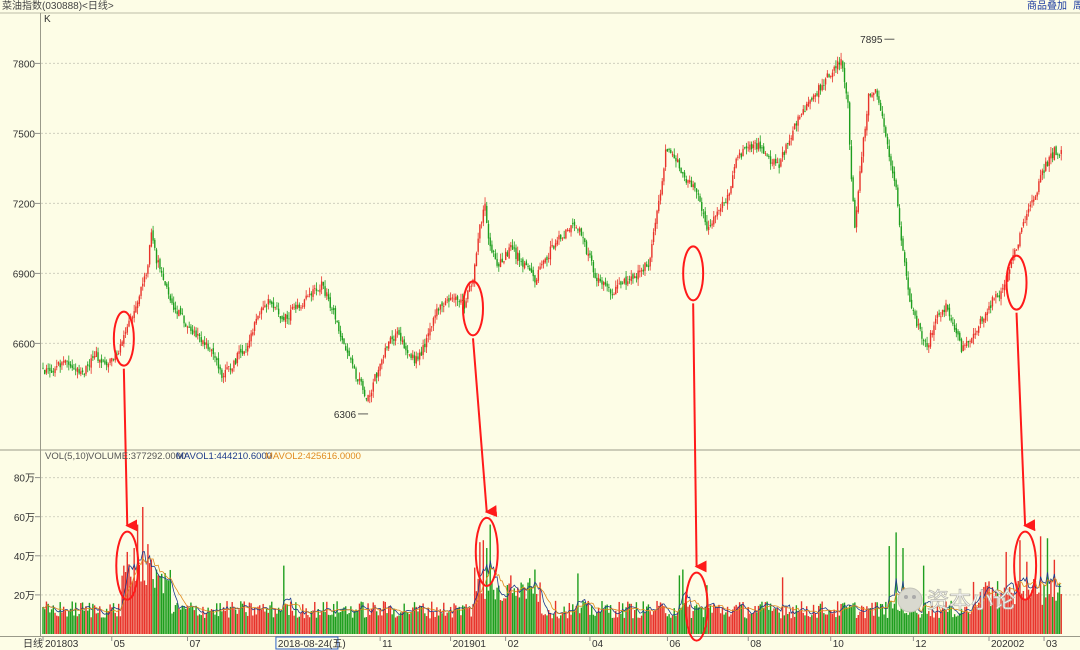 The height and width of the screenshot is (650, 1080). What do you see at coordinates (313, 456) in the screenshot?
I see `mavol2-label: MAVOL2:425616.0000` at bounding box center [313, 456].